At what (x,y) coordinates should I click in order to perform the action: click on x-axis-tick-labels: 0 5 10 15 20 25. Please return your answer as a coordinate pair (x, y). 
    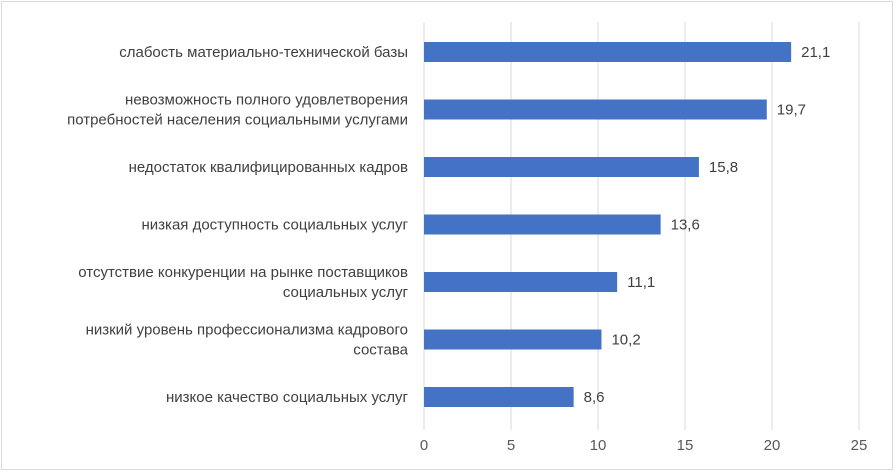
    Looking at the image, I should click on (644, 445).